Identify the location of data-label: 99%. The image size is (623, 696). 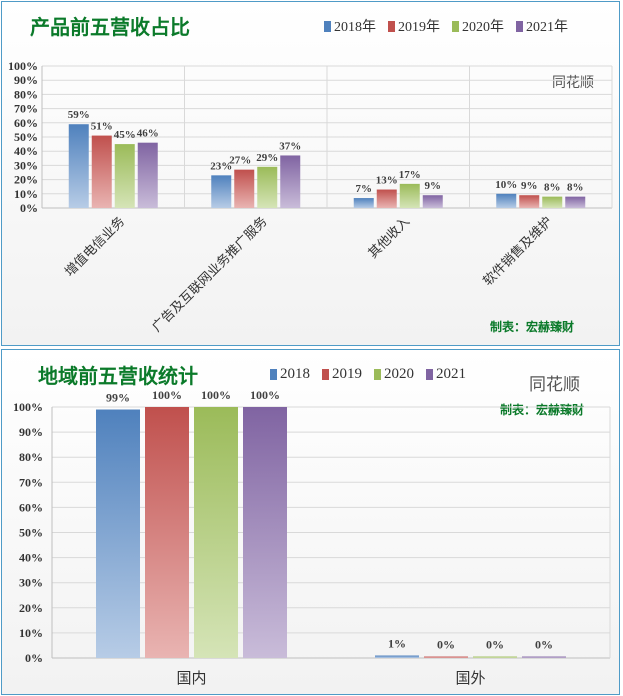
(118, 398).